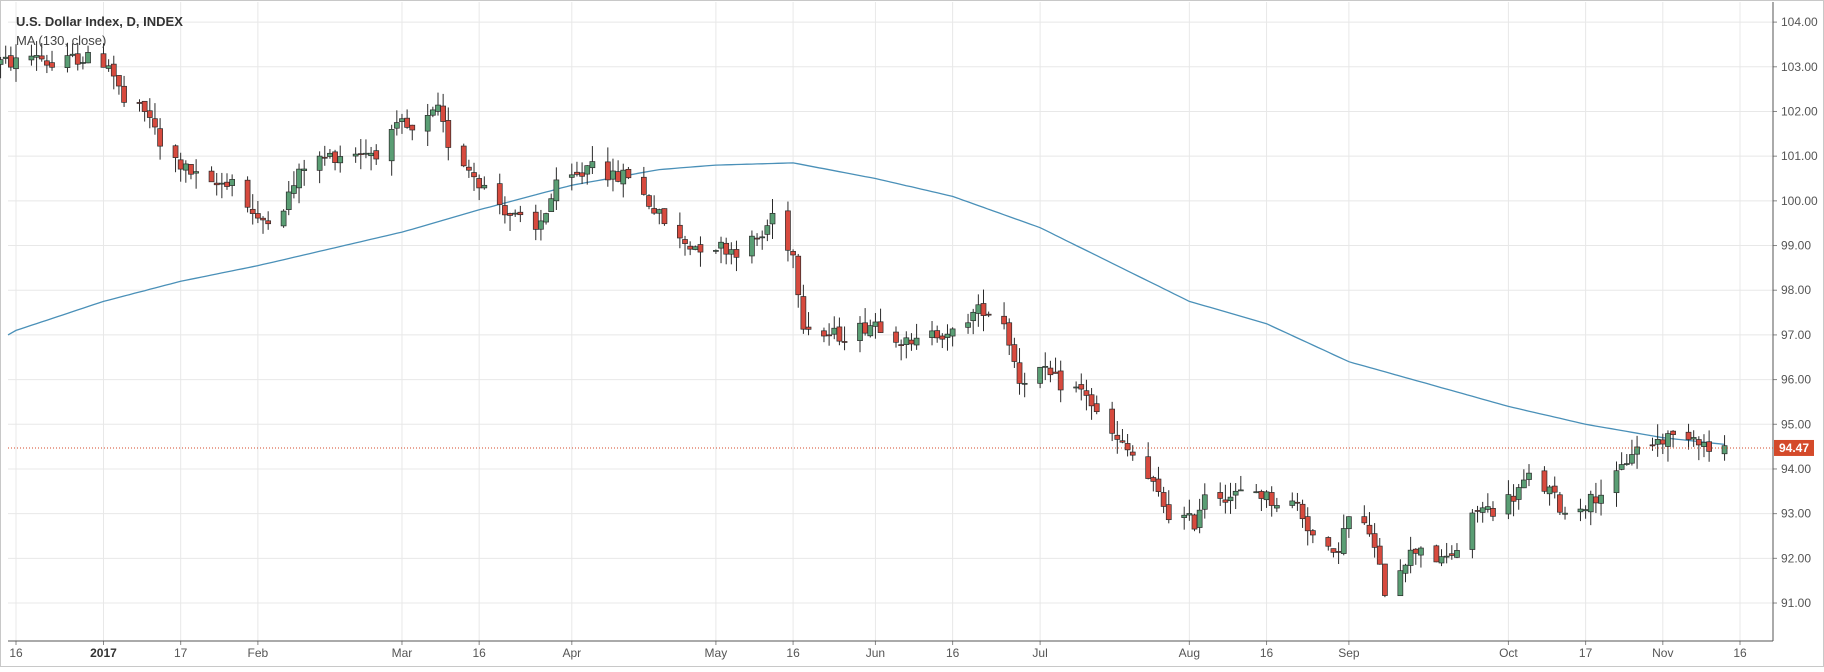 Image resolution: width=1824 pixels, height=672 pixels. Describe the element at coordinates (1586, 653) in the screenshot. I see `x-tick-label: 17` at that location.